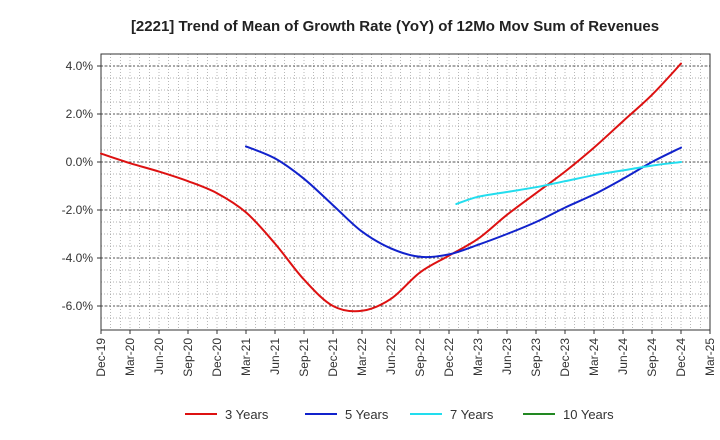 The image size is (720, 440). What do you see at coordinates (78, 258) in the screenshot?
I see `y-tick-label: -4.0%` at bounding box center [78, 258].